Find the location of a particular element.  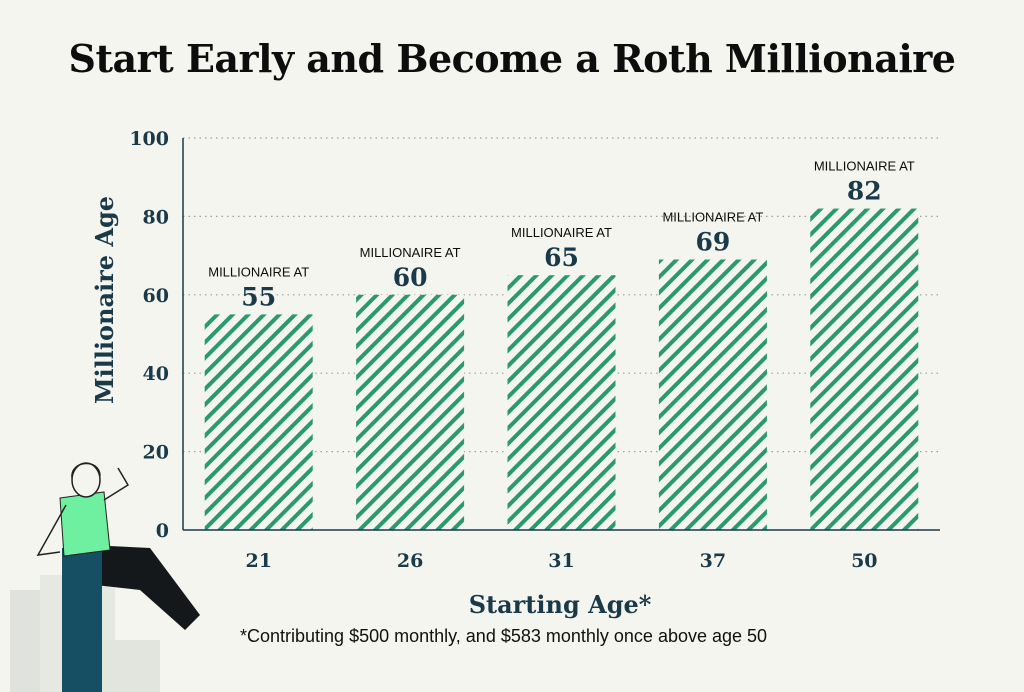

x-axis-label: Starting Age* is located at coordinates (560, 604).